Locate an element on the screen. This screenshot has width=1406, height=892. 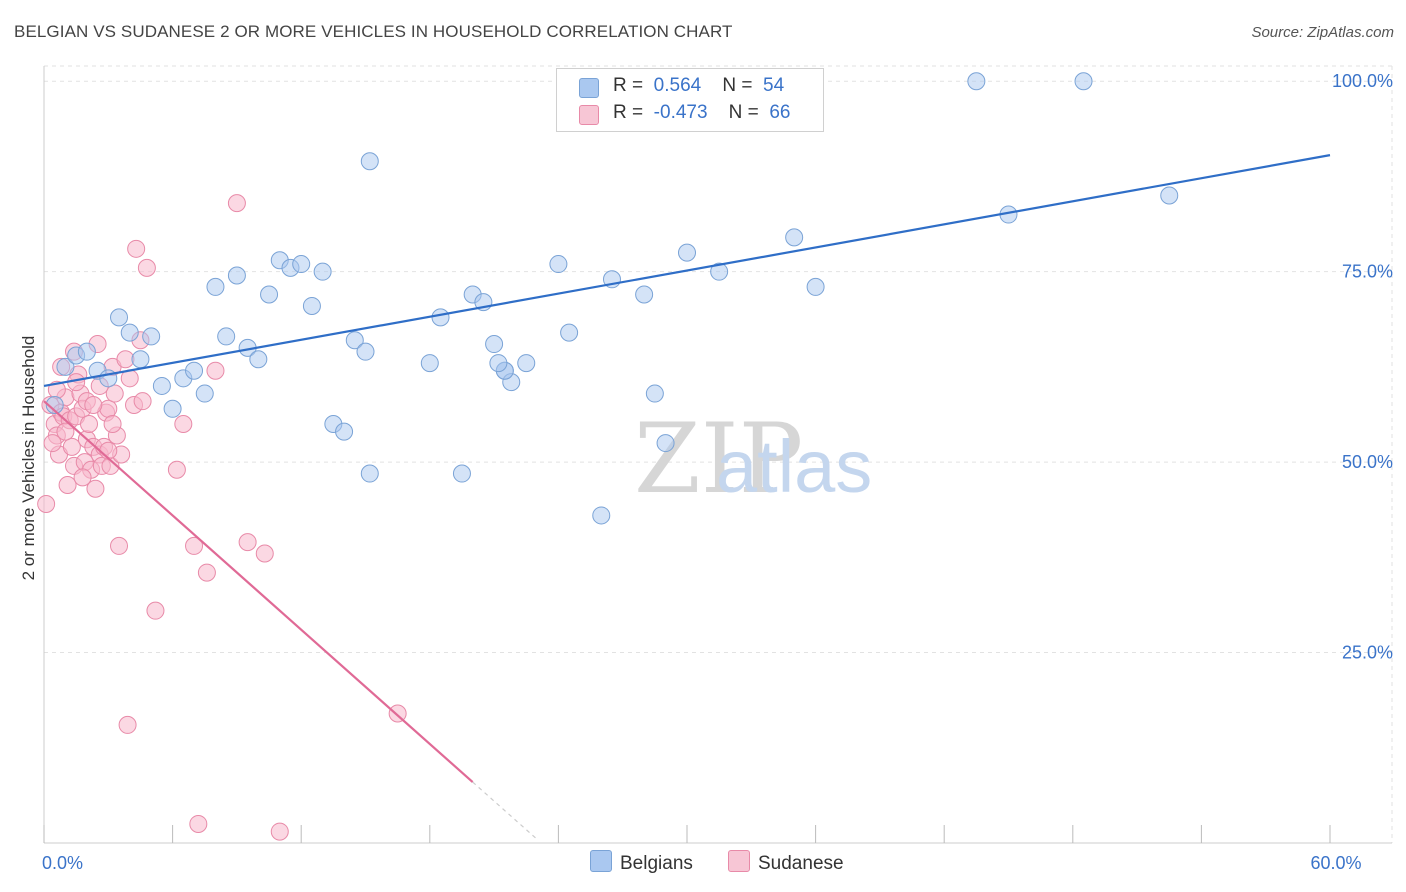
y-tick-label-3: 100.0% is located at coordinates (1362, 81).